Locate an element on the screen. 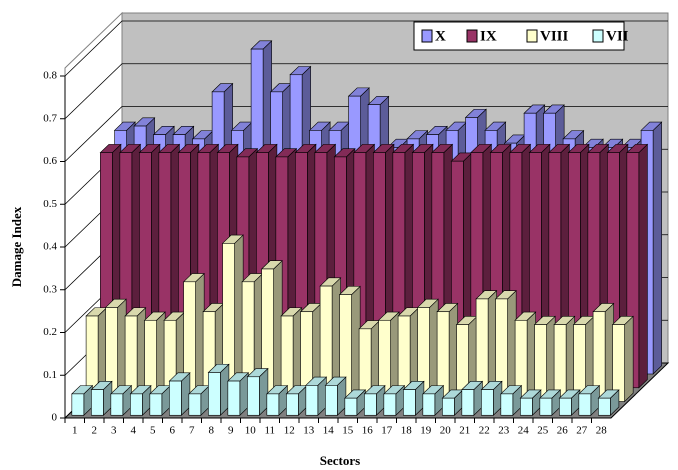 The height and width of the screenshot is (470, 678). x-tick-label: 15 is located at coordinates (348, 431).